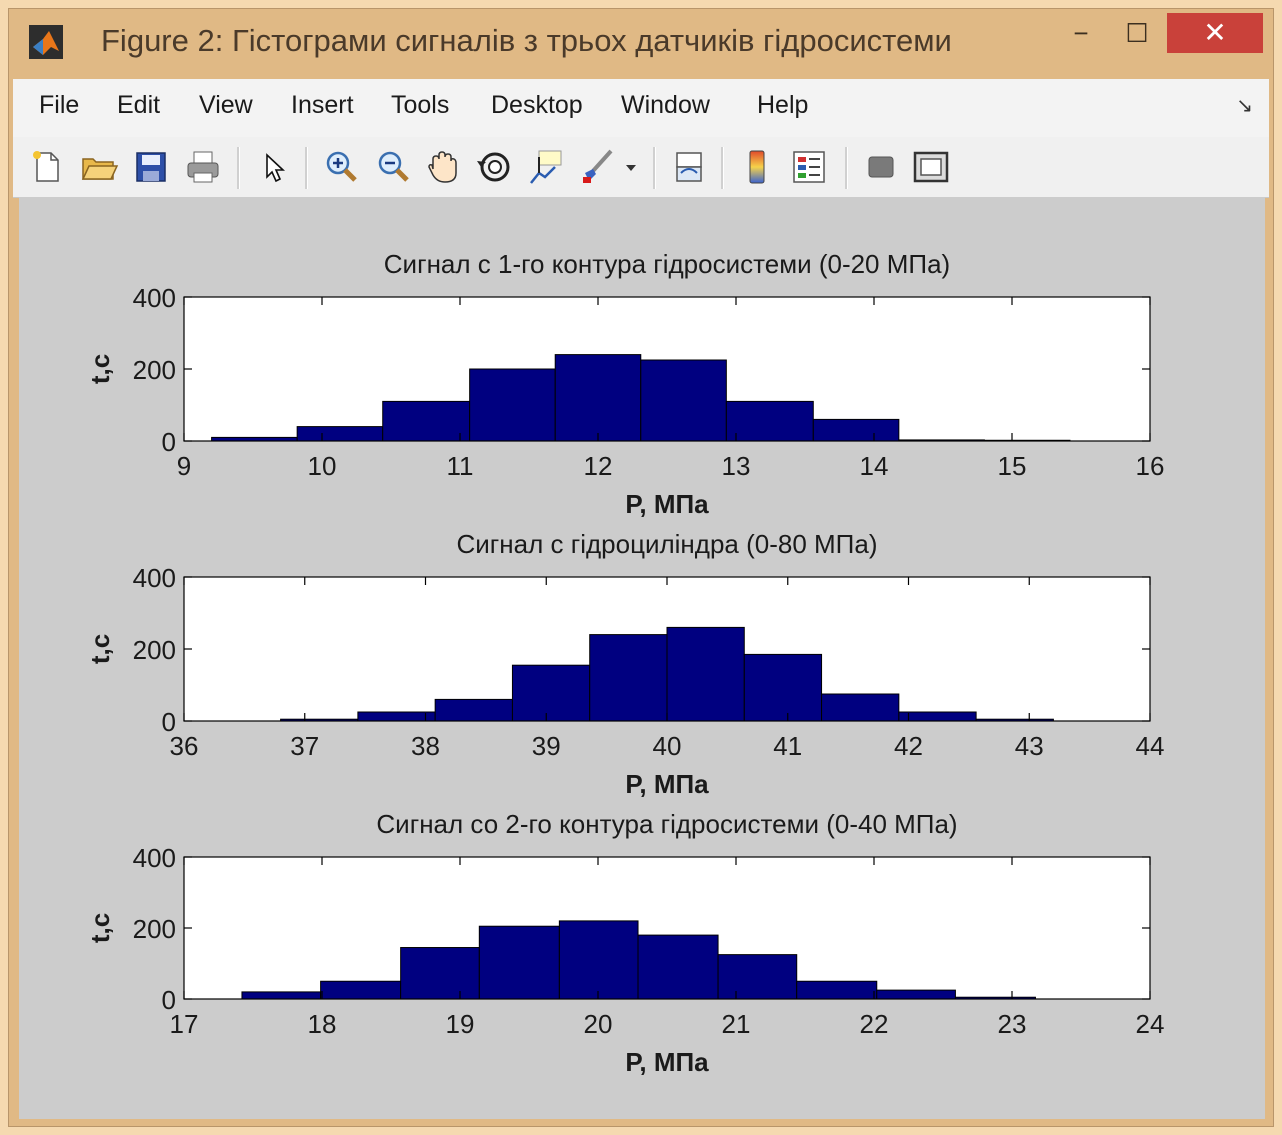 This screenshot has height=1135, width=1282. Describe the element at coordinates (667, 544) in the screenshot. I see `chart-title: Сигнал с гідроциліндра (0-80 МПа)` at that location.